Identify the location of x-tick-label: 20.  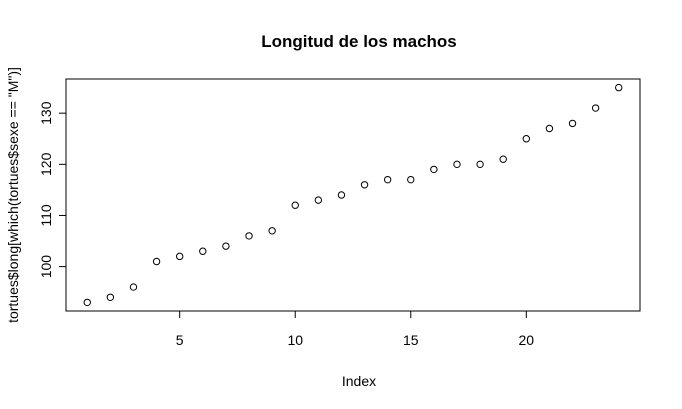
(527, 340).